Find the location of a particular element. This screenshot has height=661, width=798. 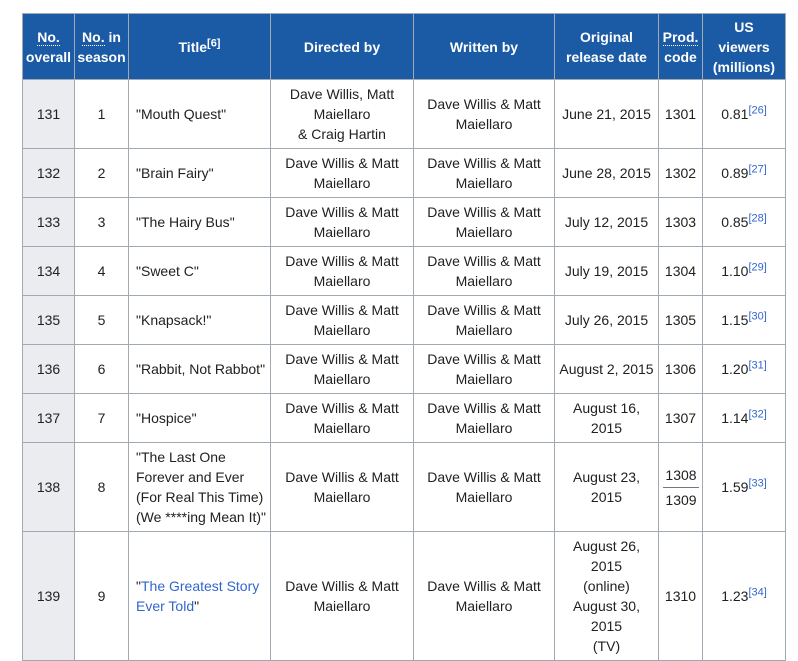

episode-viewers-cell: 0.89[27] is located at coordinates (744, 173).